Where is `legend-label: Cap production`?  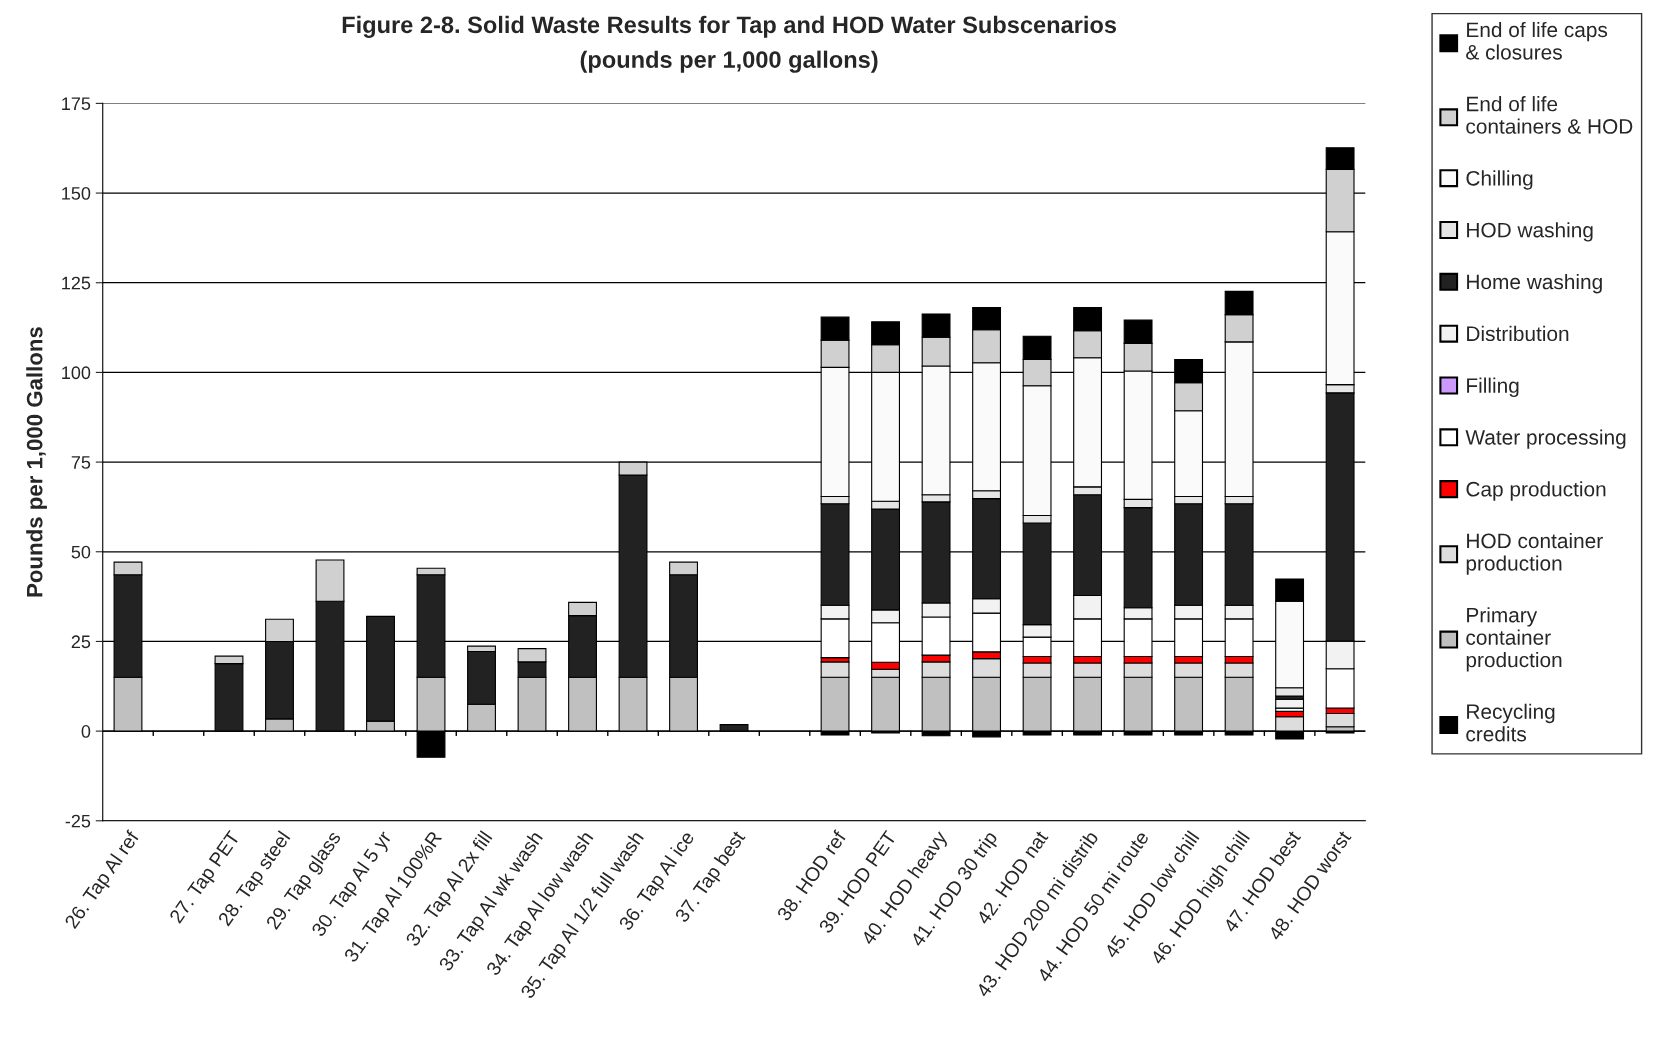
legend-label: Cap production is located at coordinates (1536, 491).